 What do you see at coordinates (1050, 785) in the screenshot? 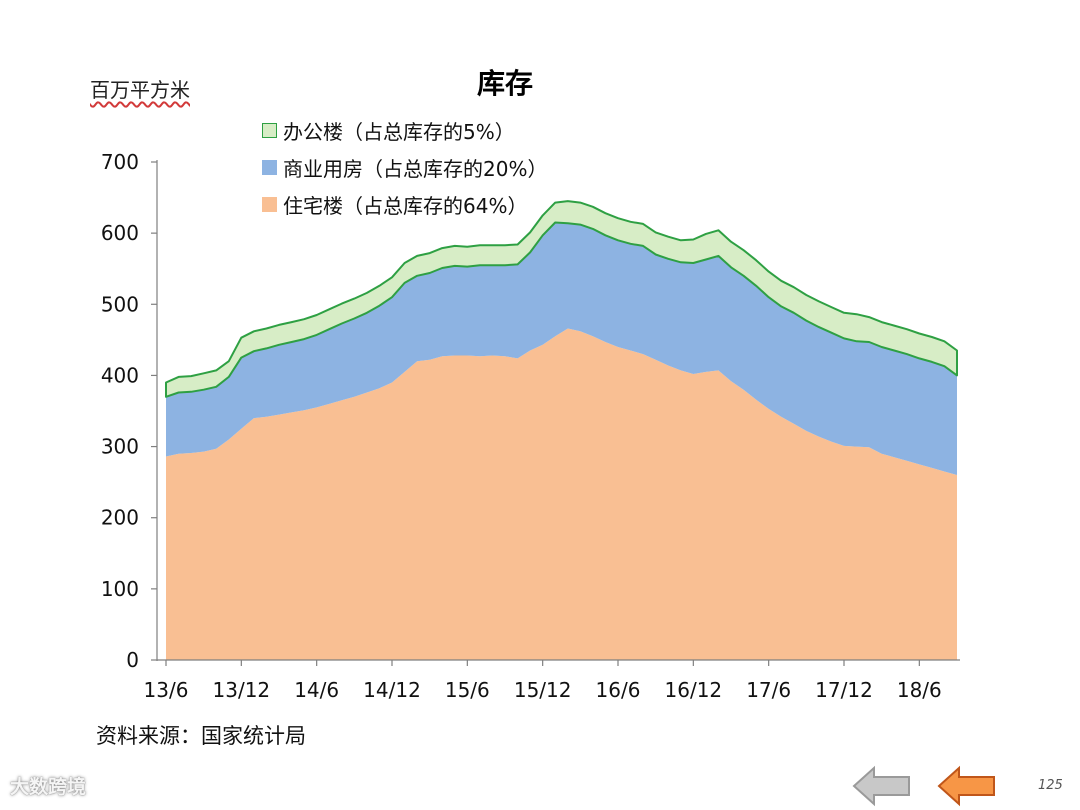
I see `page-number: 125` at bounding box center [1050, 785].